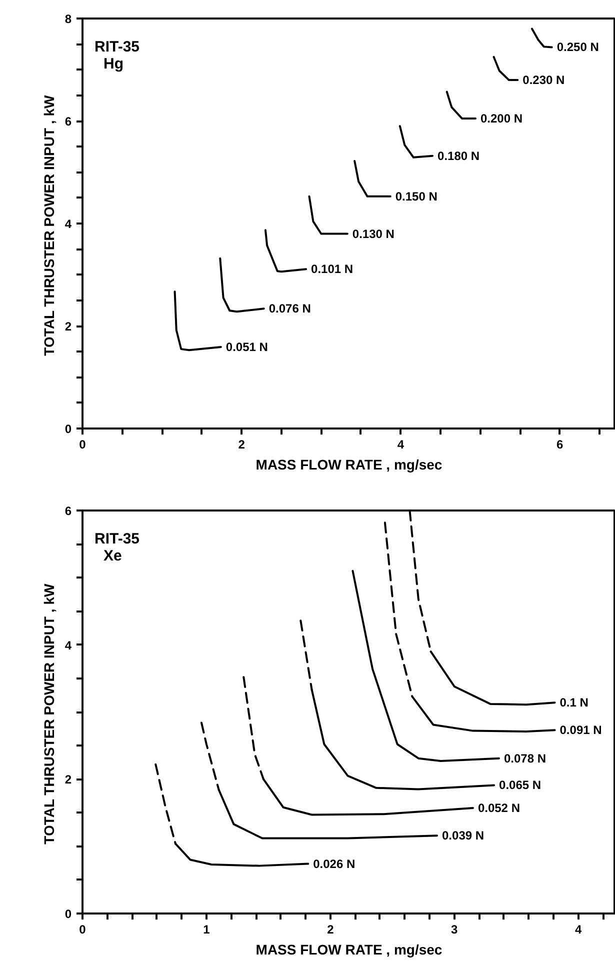  Describe the element at coordinates (459, 155) in the screenshot. I see `series-label: 0.180 N` at that location.